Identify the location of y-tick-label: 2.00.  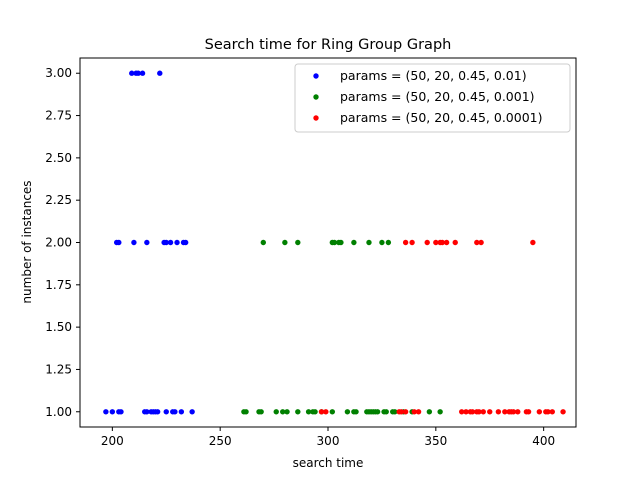
(58, 243).